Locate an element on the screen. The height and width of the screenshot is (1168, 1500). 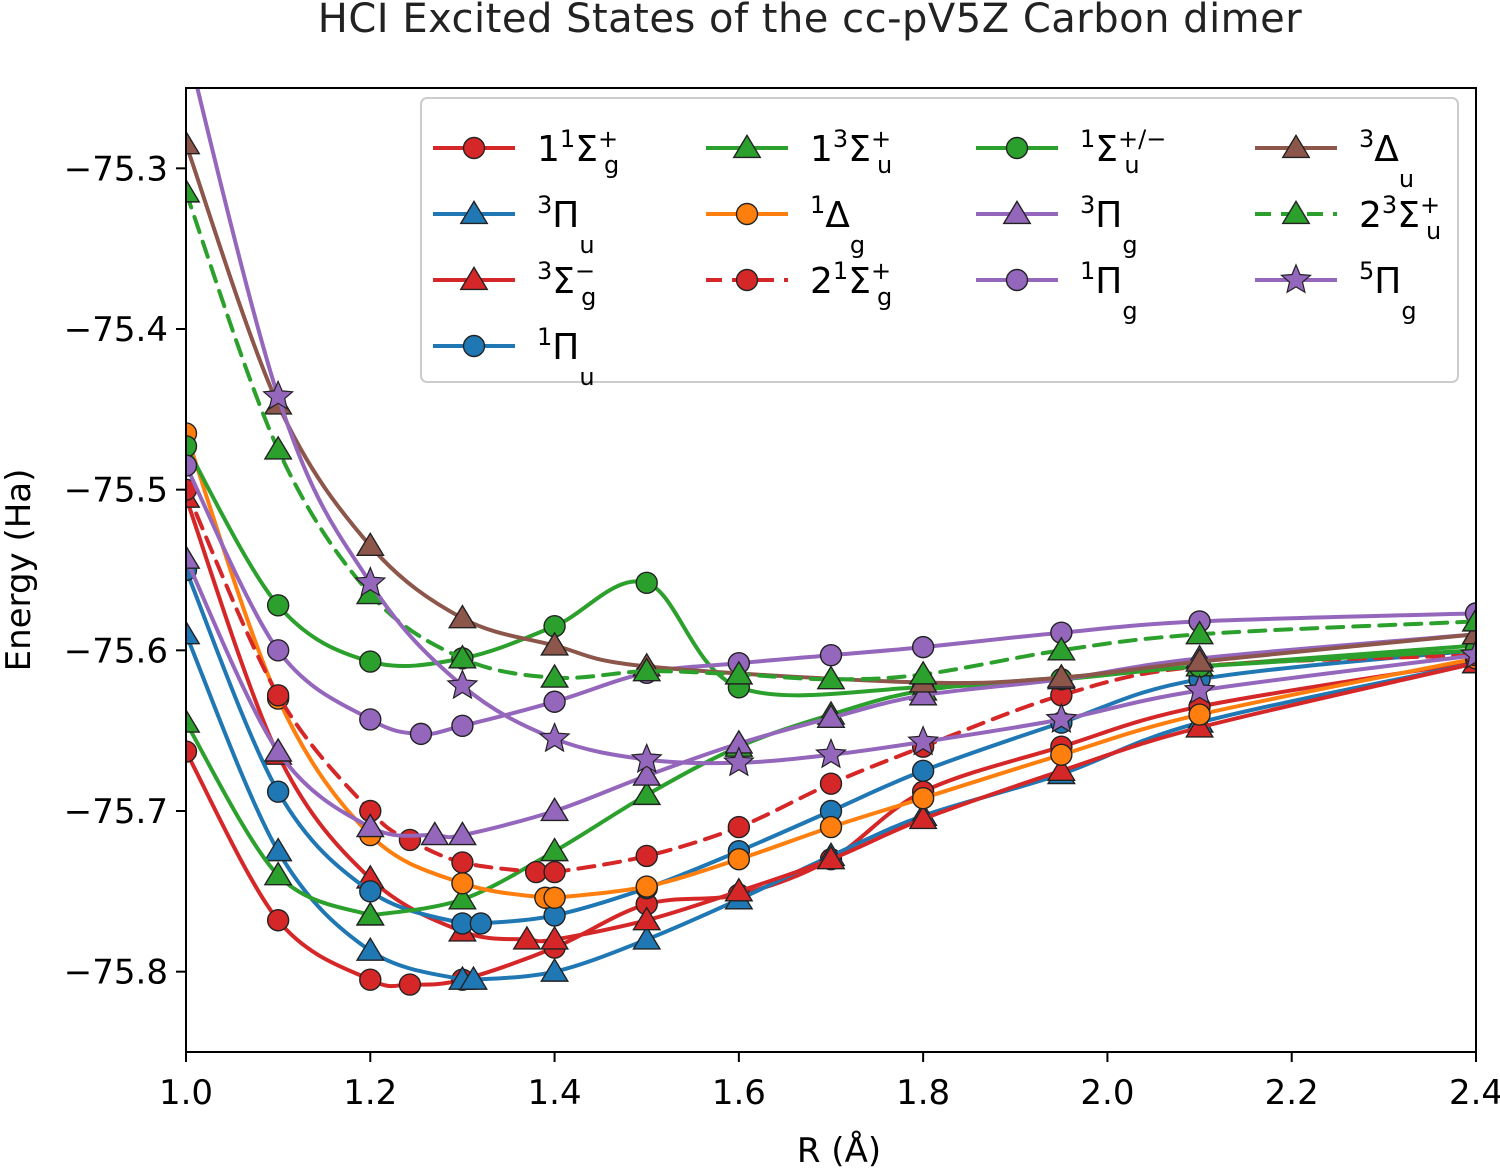
legend-item: 23Σ+ u is located at coordinates (1348, 218).